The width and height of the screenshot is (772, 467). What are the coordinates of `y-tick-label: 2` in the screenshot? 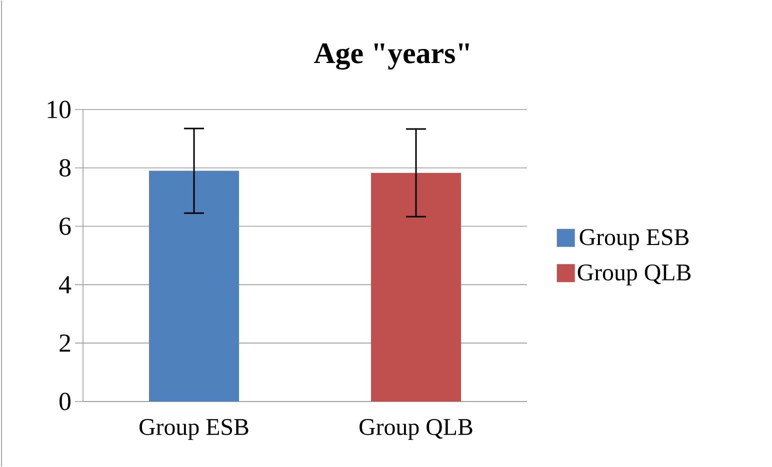 It's located at (65, 343).